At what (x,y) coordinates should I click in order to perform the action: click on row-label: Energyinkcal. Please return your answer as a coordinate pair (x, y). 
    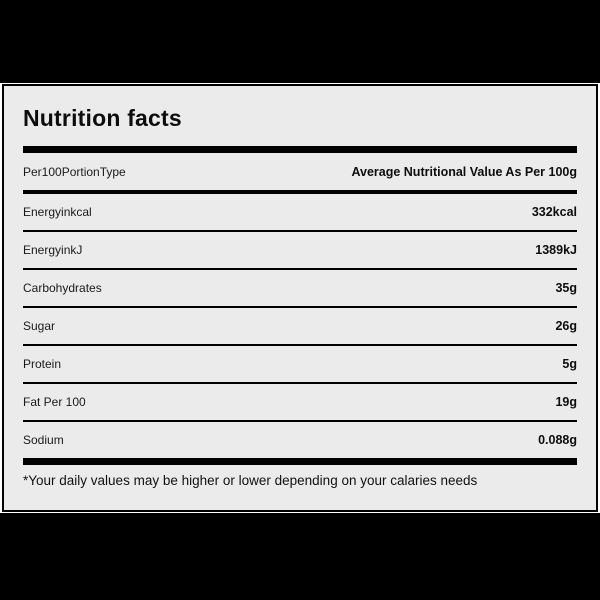
    Looking at the image, I should click on (57, 212).